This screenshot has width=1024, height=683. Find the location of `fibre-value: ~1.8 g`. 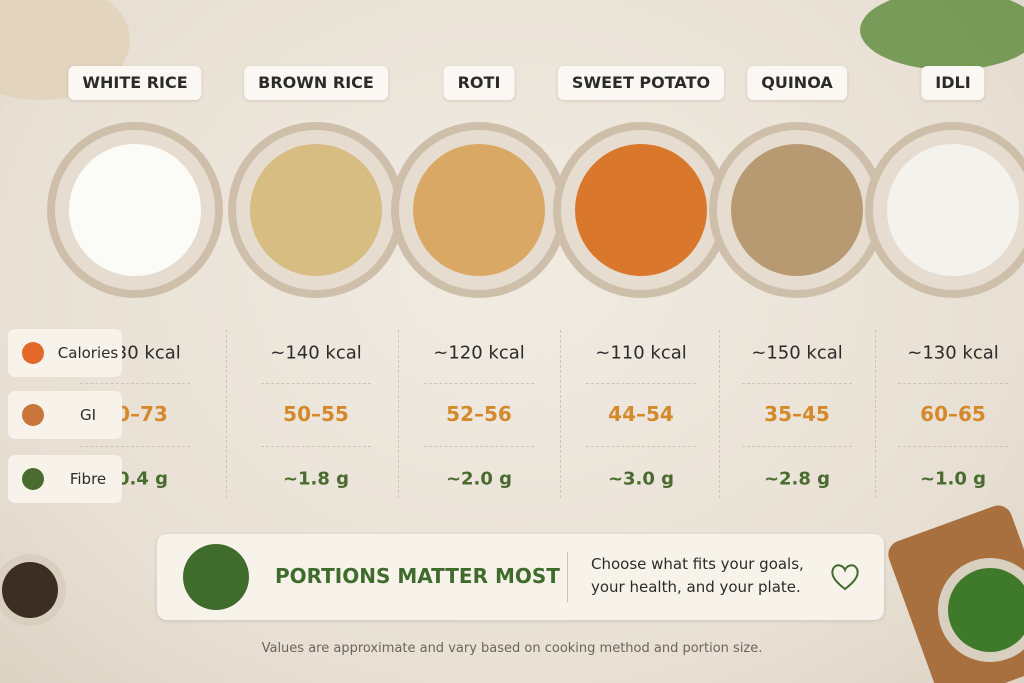

fibre-value: ~1.8 g is located at coordinates (316, 479).